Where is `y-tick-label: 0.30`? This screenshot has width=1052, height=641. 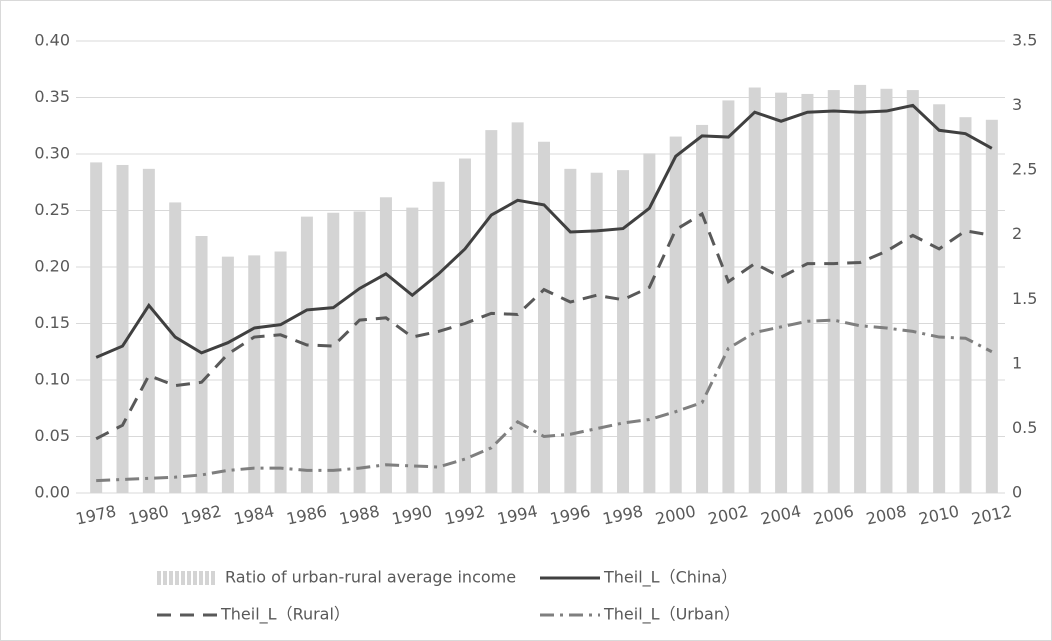
y-tick-label: 0.30 is located at coordinates (52, 153).